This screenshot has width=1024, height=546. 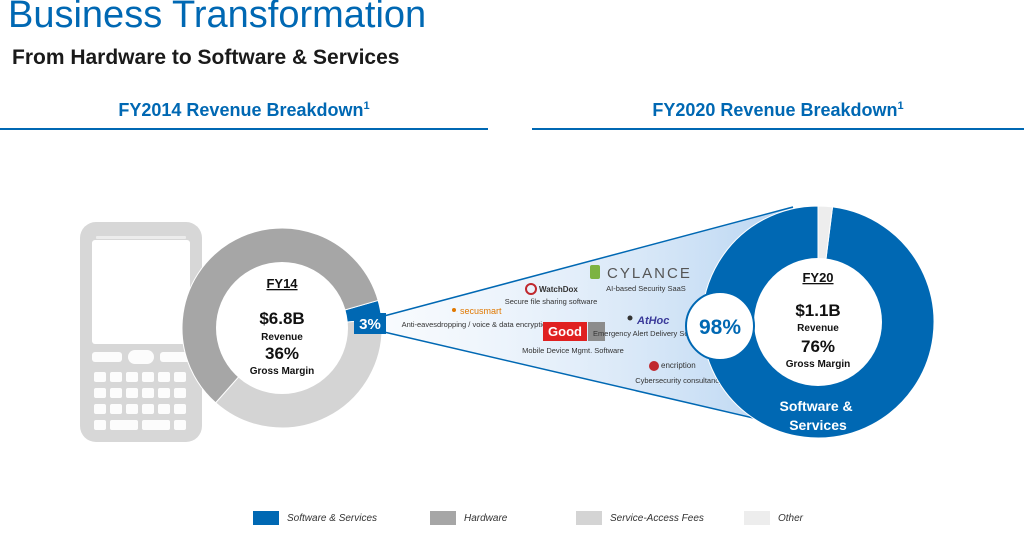 What do you see at coordinates (454, 310) in the screenshot?
I see `secusmart-logo-icon` at bounding box center [454, 310].